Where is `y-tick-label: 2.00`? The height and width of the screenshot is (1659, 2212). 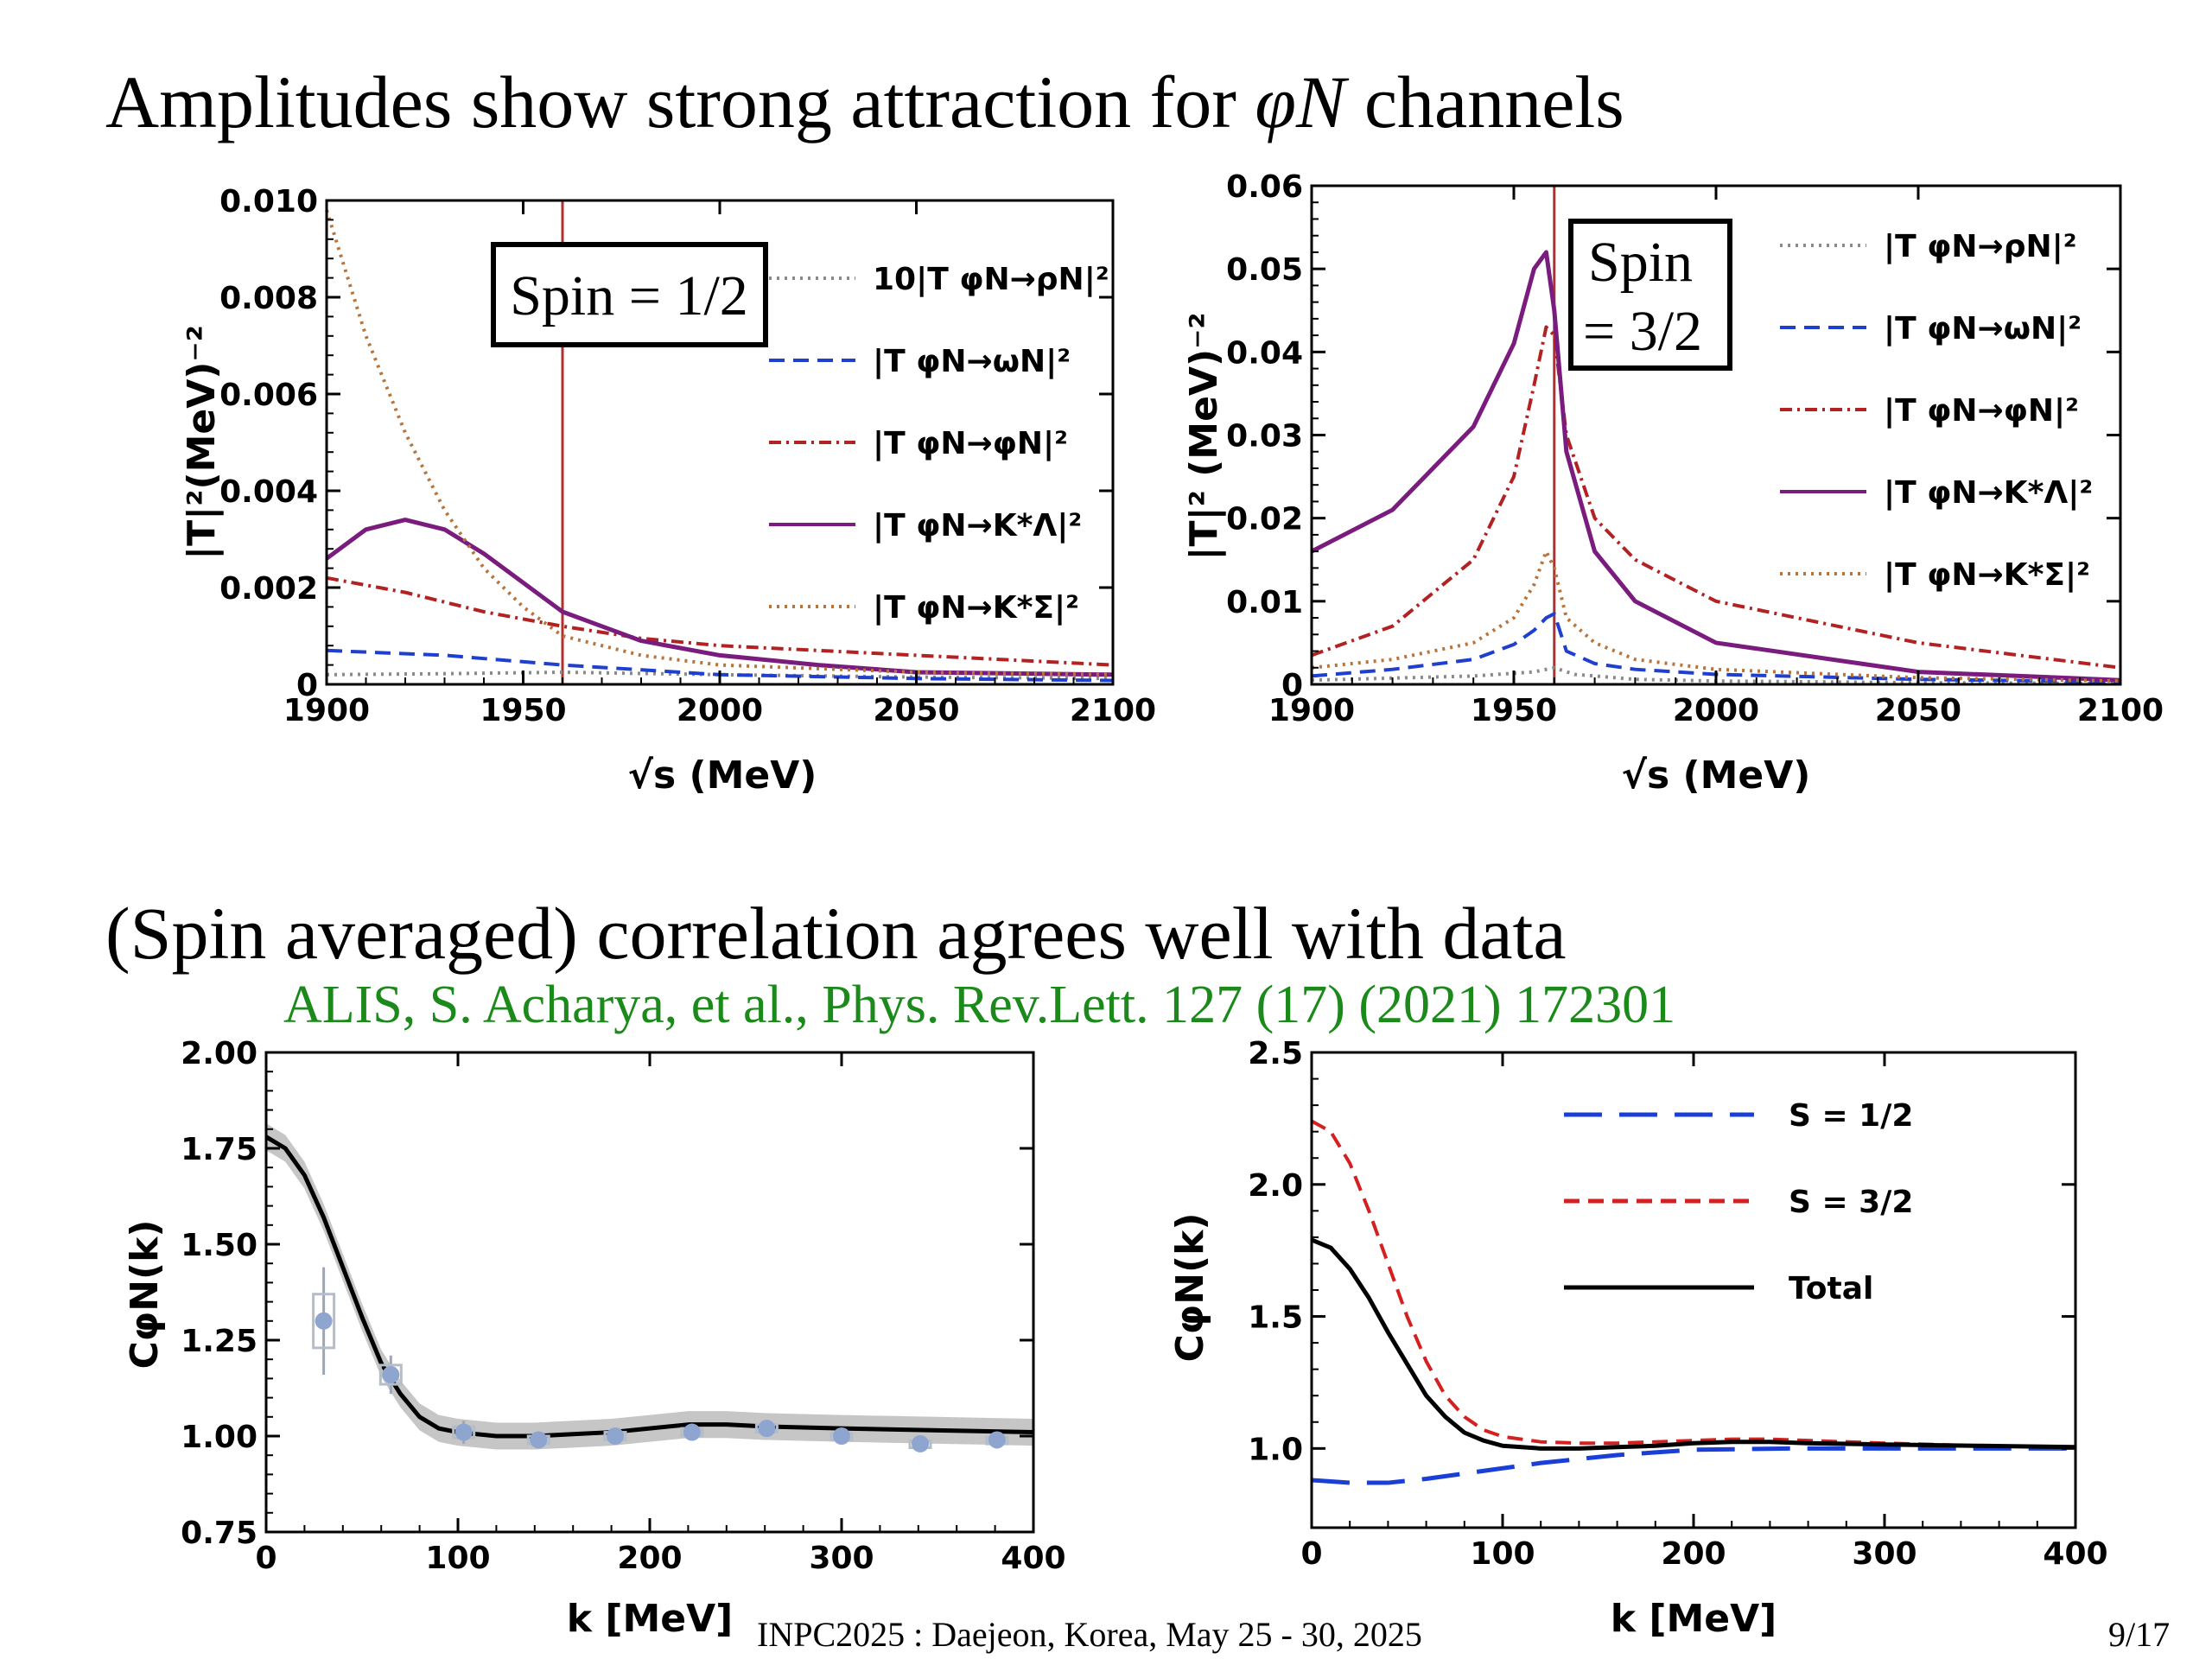 y-tick-label: 2.00 is located at coordinates (219, 1053).